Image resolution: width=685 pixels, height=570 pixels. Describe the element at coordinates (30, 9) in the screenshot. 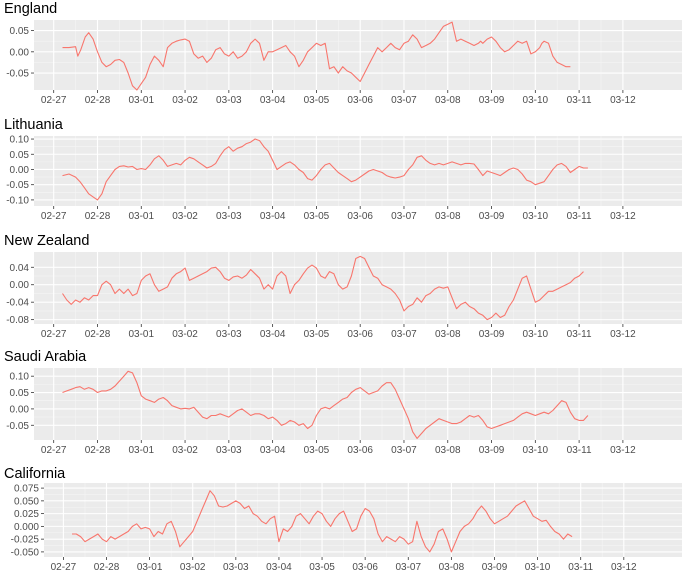

I see `panel-title: England` at that location.